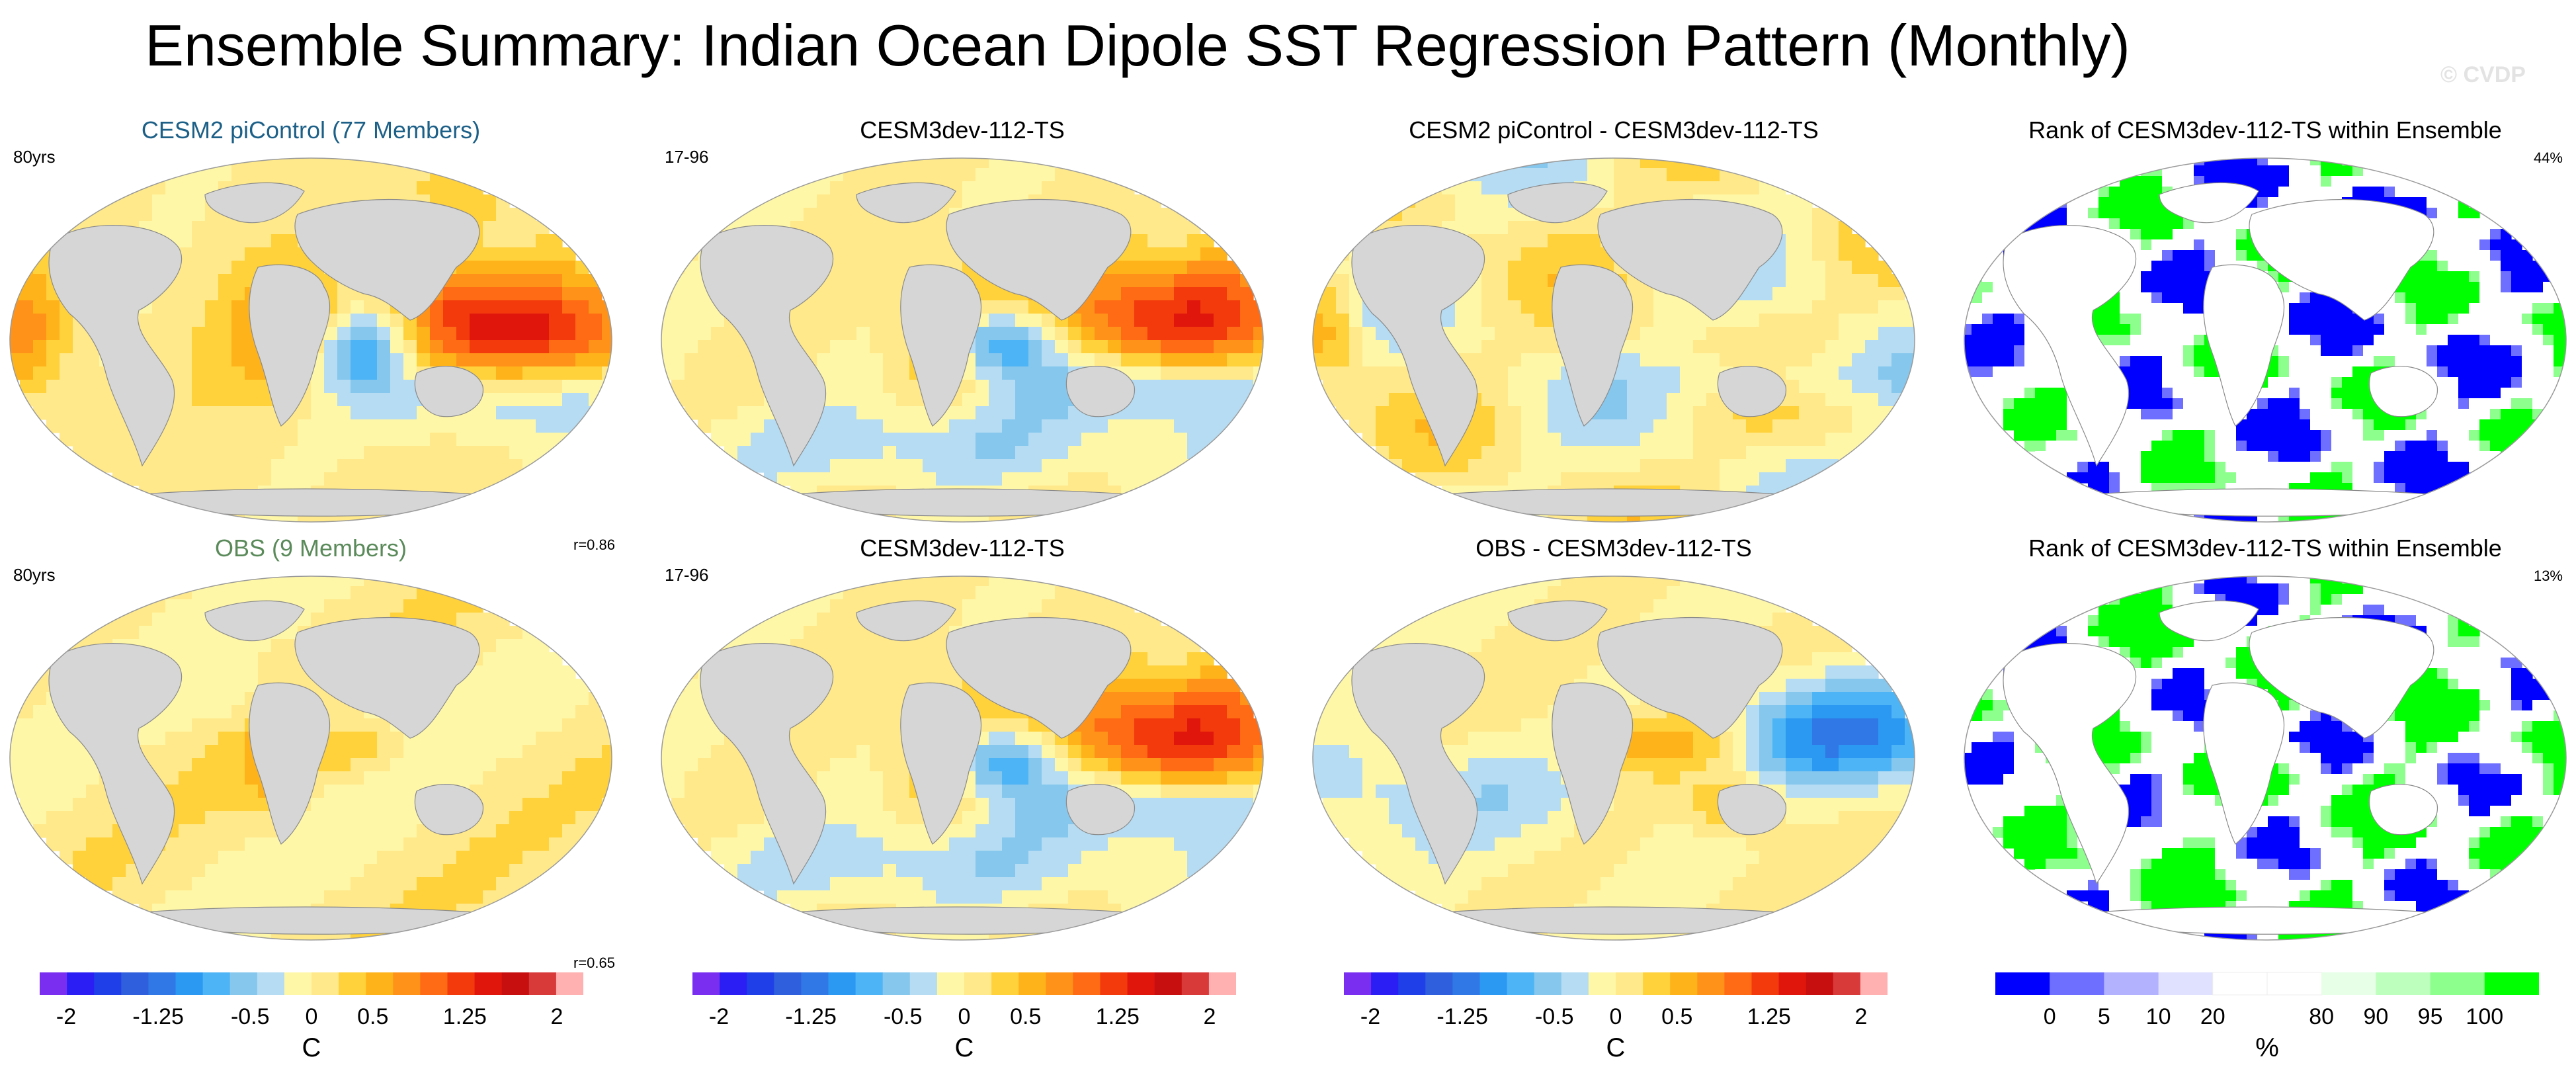 The width and height of the screenshot is (2576, 1067). I want to click on panel-r2c1: OBS (9 Members) 80yrs r=0.65, so click(311, 778).